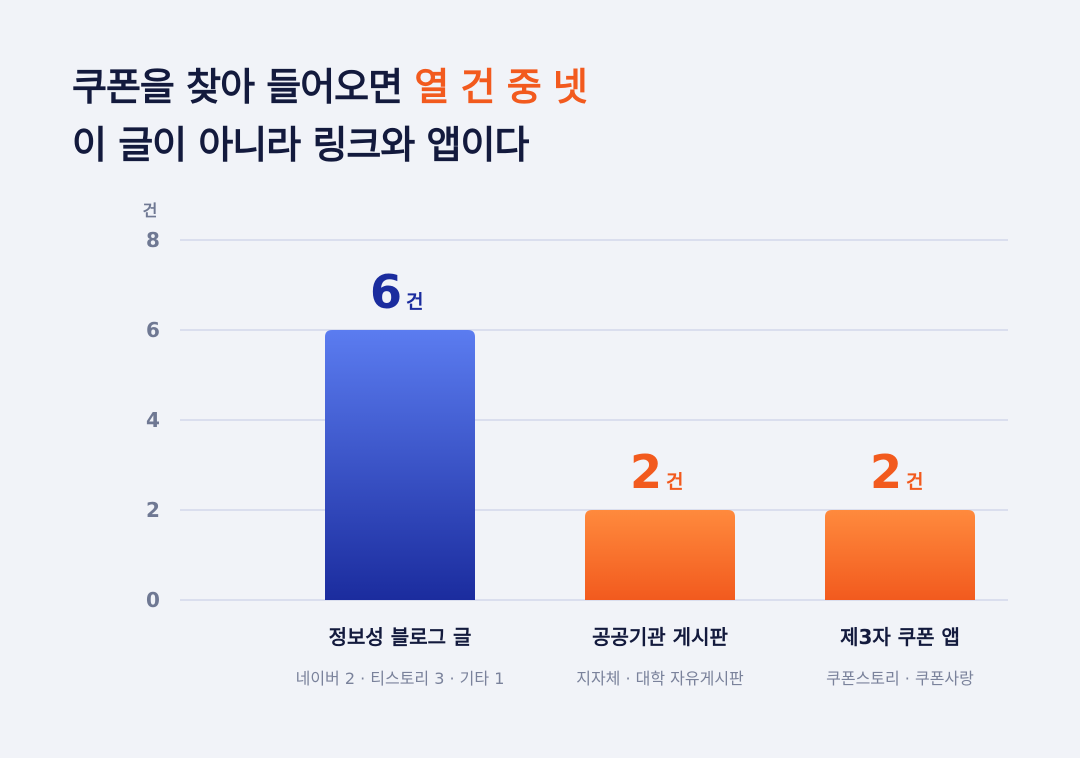 The height and width of the screenshot is (758, 1080). Describe the element at coordinates (153, 510) in the screenshot. I see `y-tick-label: 2` at that location.